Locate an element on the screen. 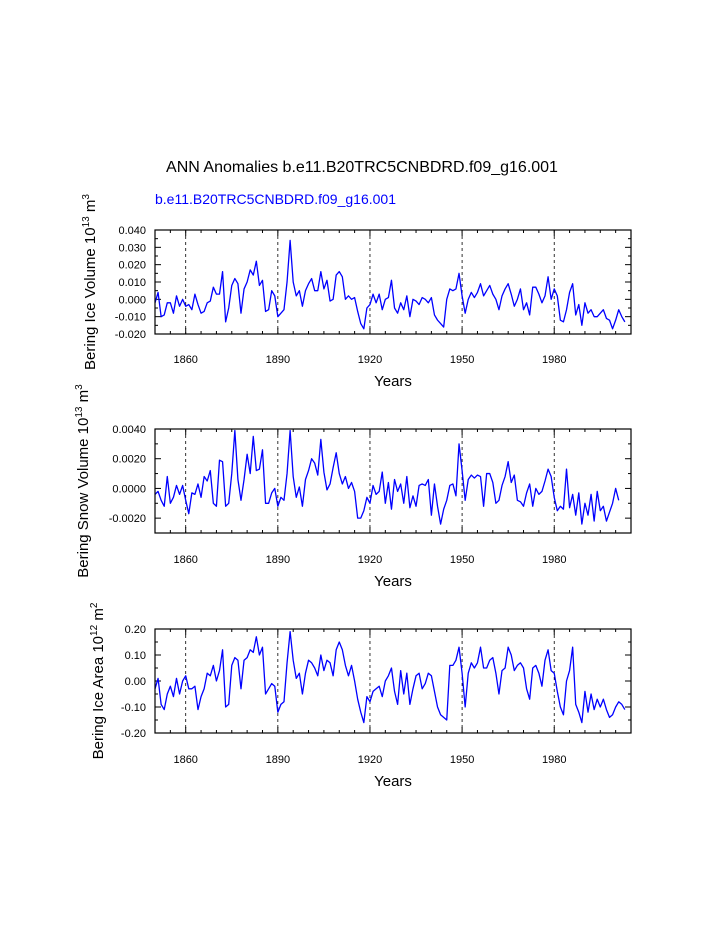 This screenshot has height=935, width=723. y-tick-label: 0.10 is located at coordinates (135, 656).